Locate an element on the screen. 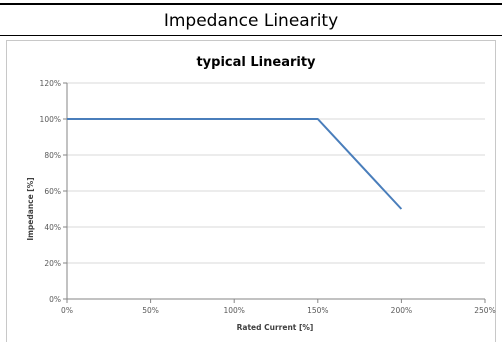 This screenshot has height=342, width=502. x-tick-label: 50% is located at coordinates (150, 310).